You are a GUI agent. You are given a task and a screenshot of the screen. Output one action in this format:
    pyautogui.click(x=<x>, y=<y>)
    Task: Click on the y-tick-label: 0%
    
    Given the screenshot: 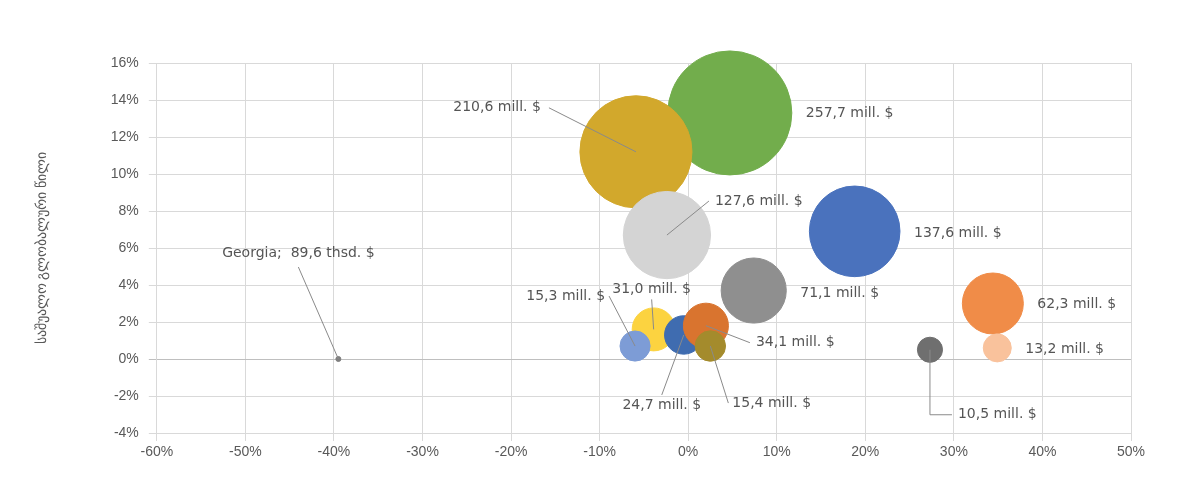 What is the action you would take?
    pyautogui.click(x=128, y=357)
    